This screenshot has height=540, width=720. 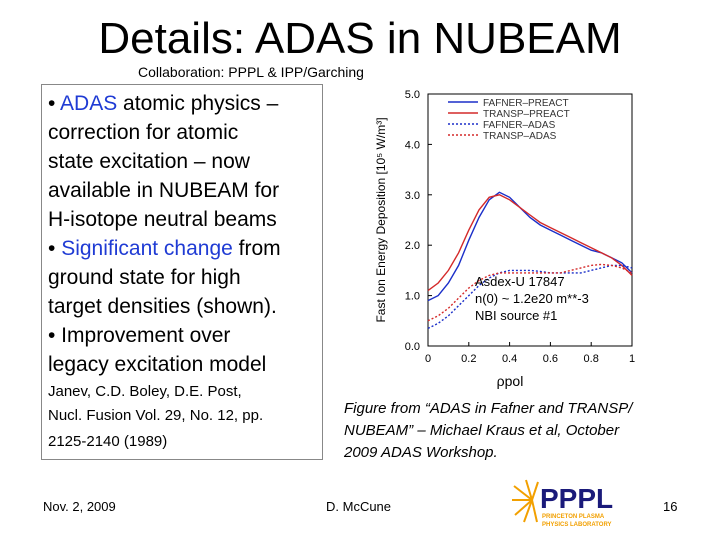 I want to click on highlight-adas: ADAS, so click(x=89, y=103).